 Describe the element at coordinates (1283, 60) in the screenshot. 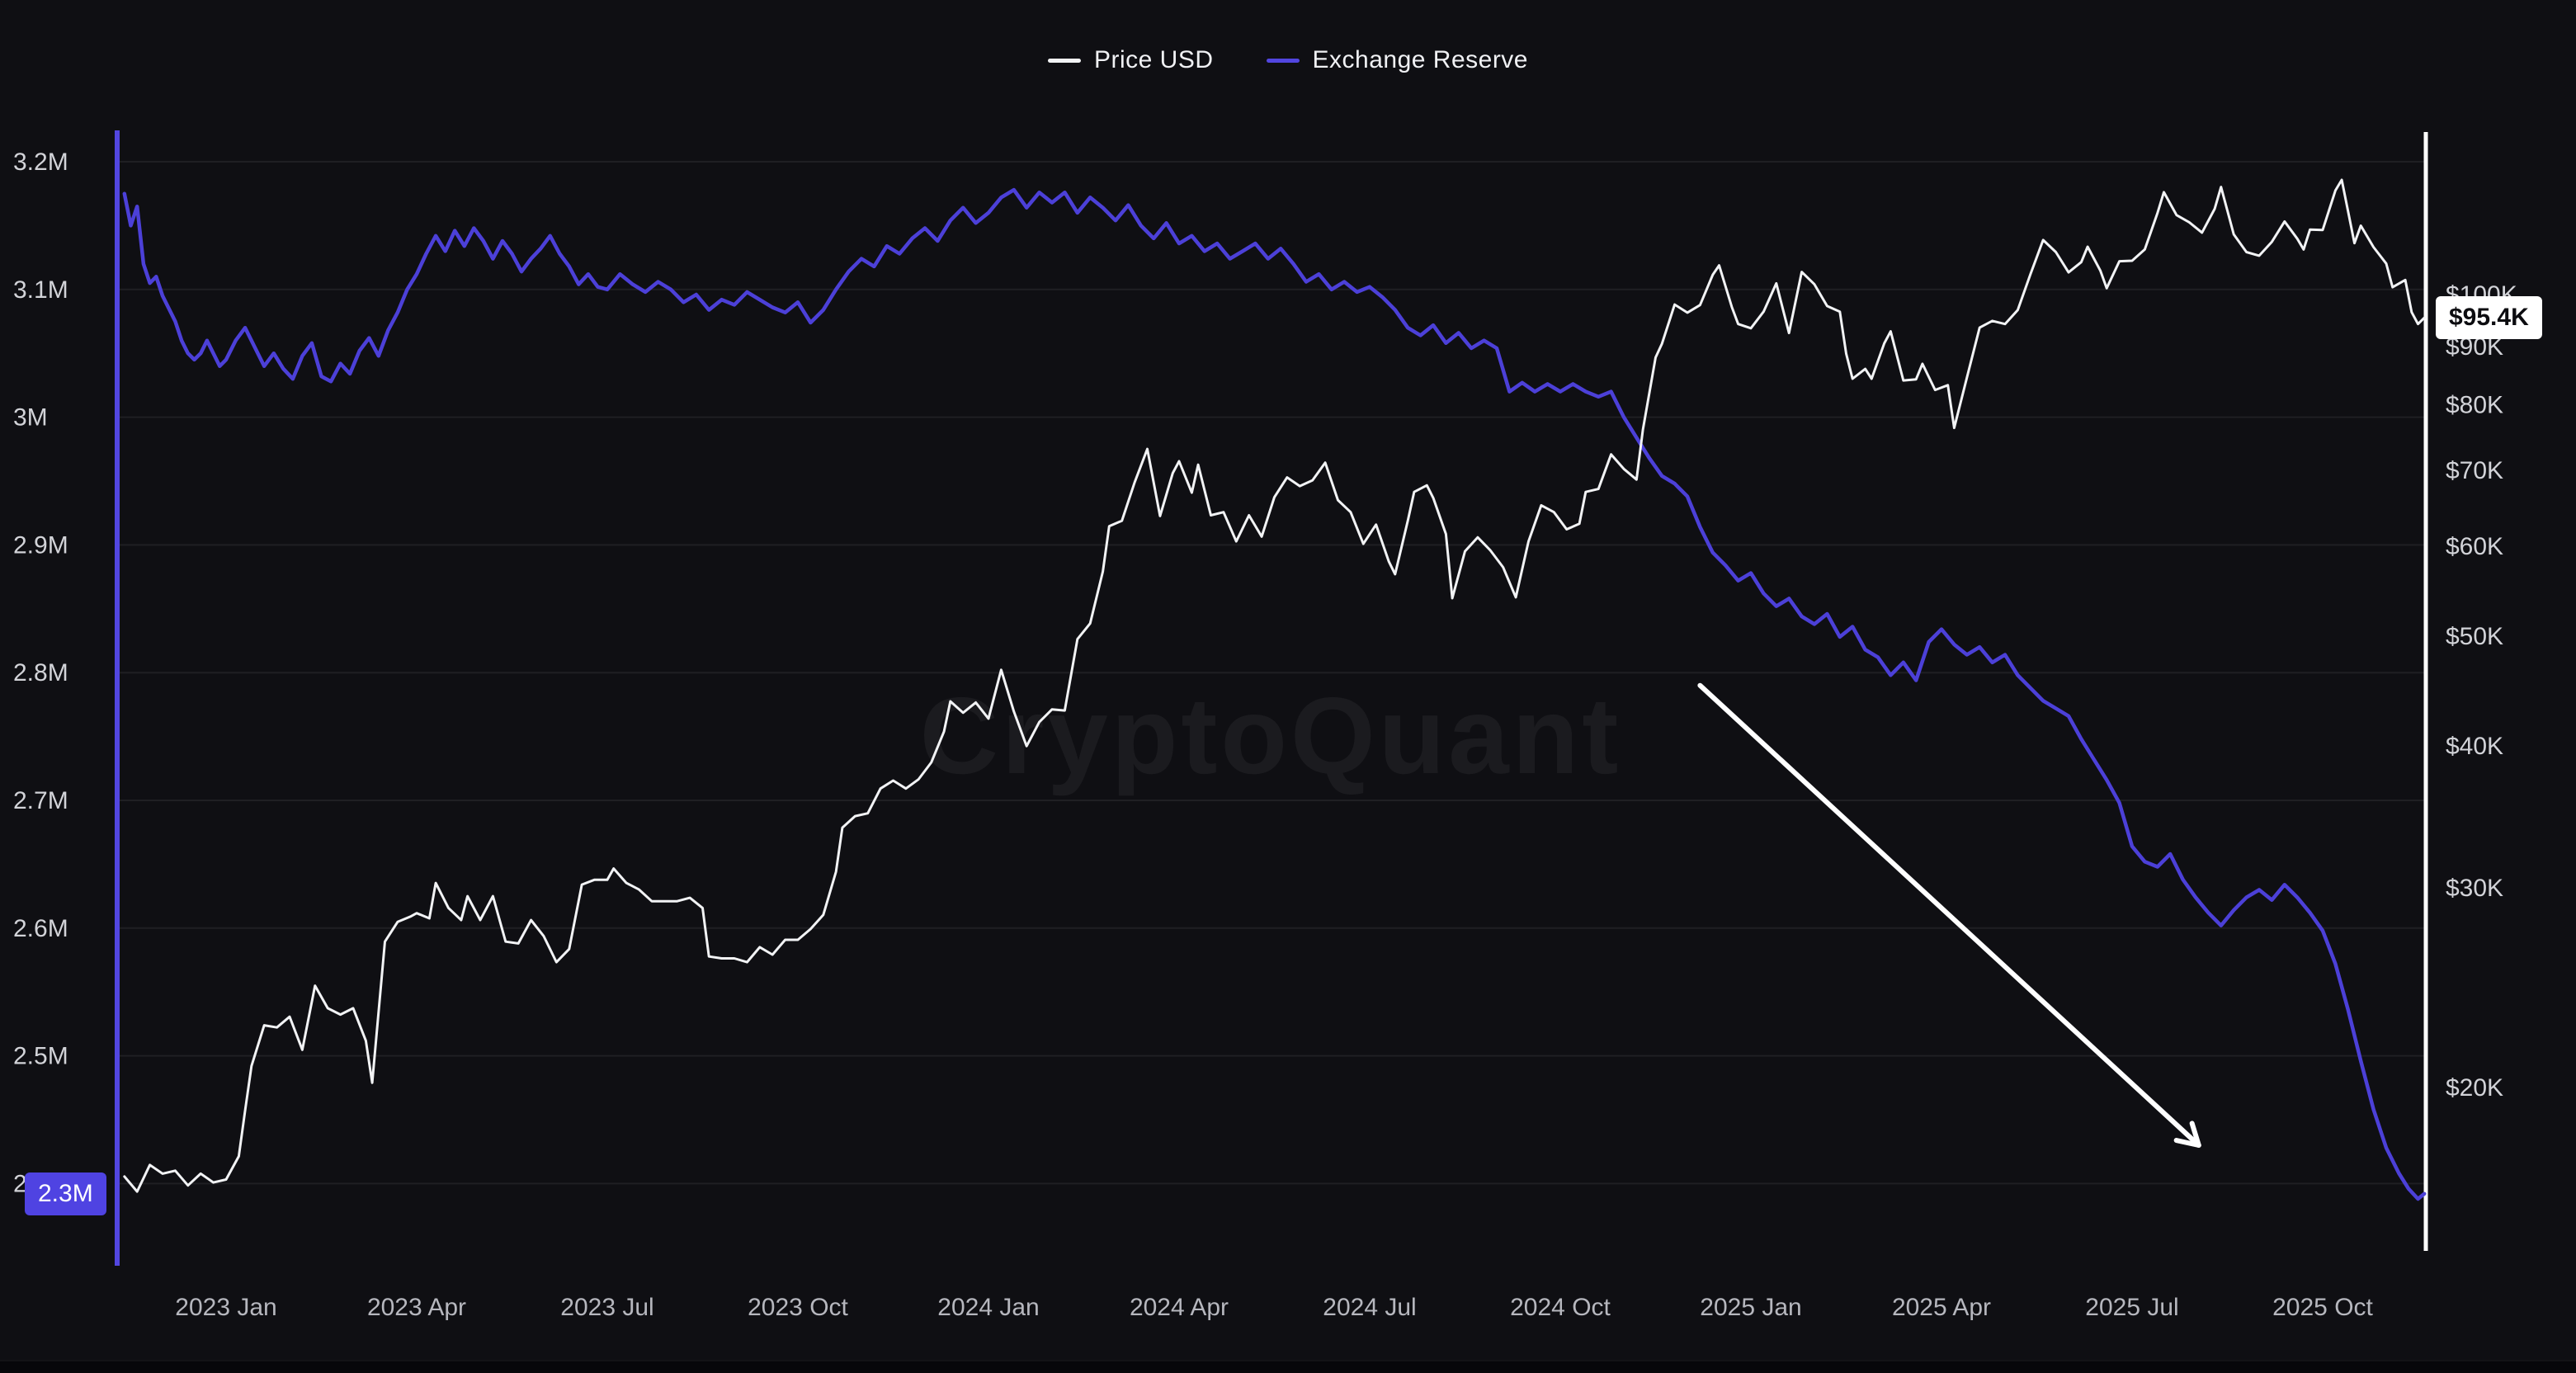

I see `reserve-line-swatch-icon` at that location.